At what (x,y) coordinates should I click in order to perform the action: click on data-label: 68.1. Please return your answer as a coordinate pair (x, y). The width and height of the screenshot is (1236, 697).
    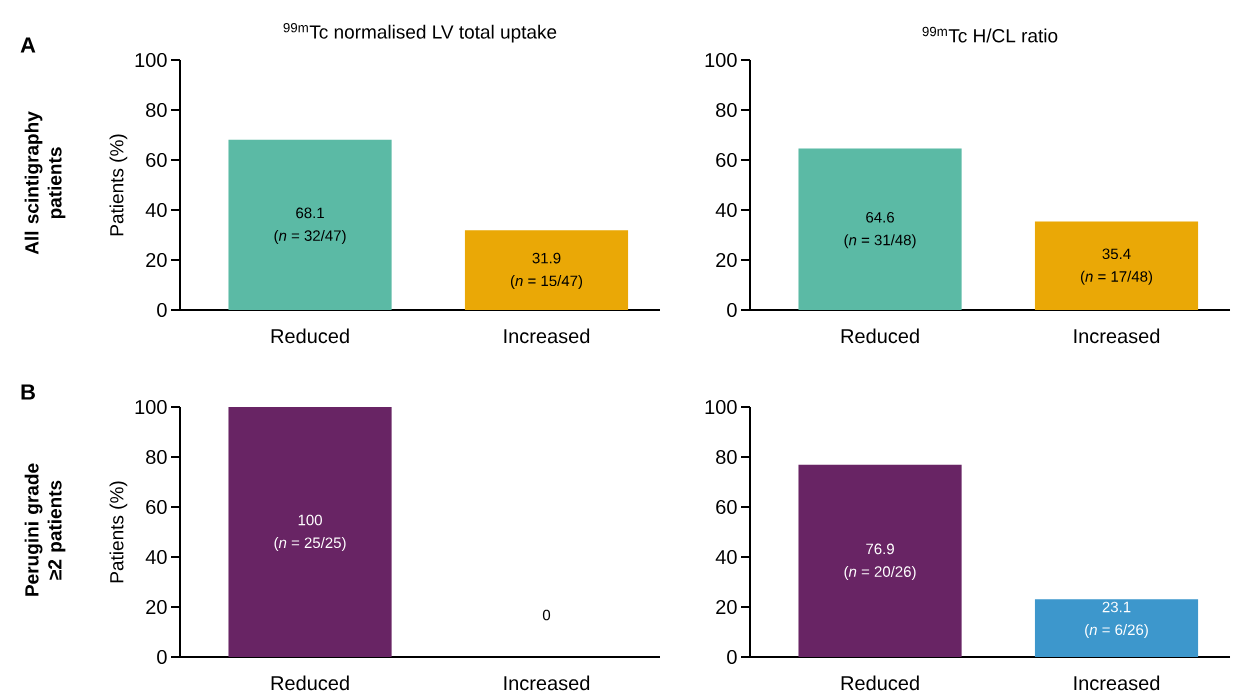
    Looking at the image, I should click on (310, 213).